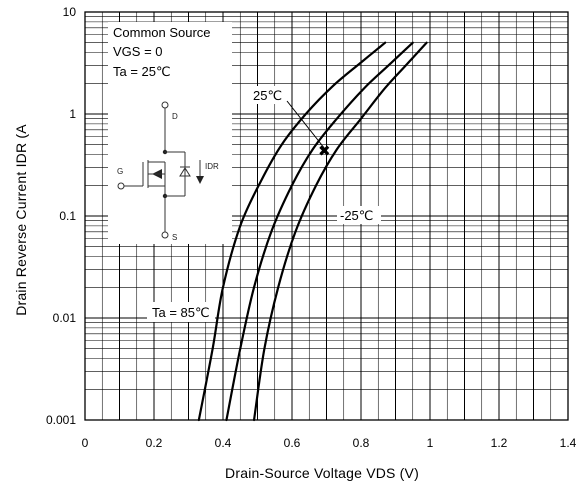 This screenshot has width=585, height=493. What do you see at coordinates (165, 235) in the screenshot?
I see `source-terminal` at bounding box center [165, 235].